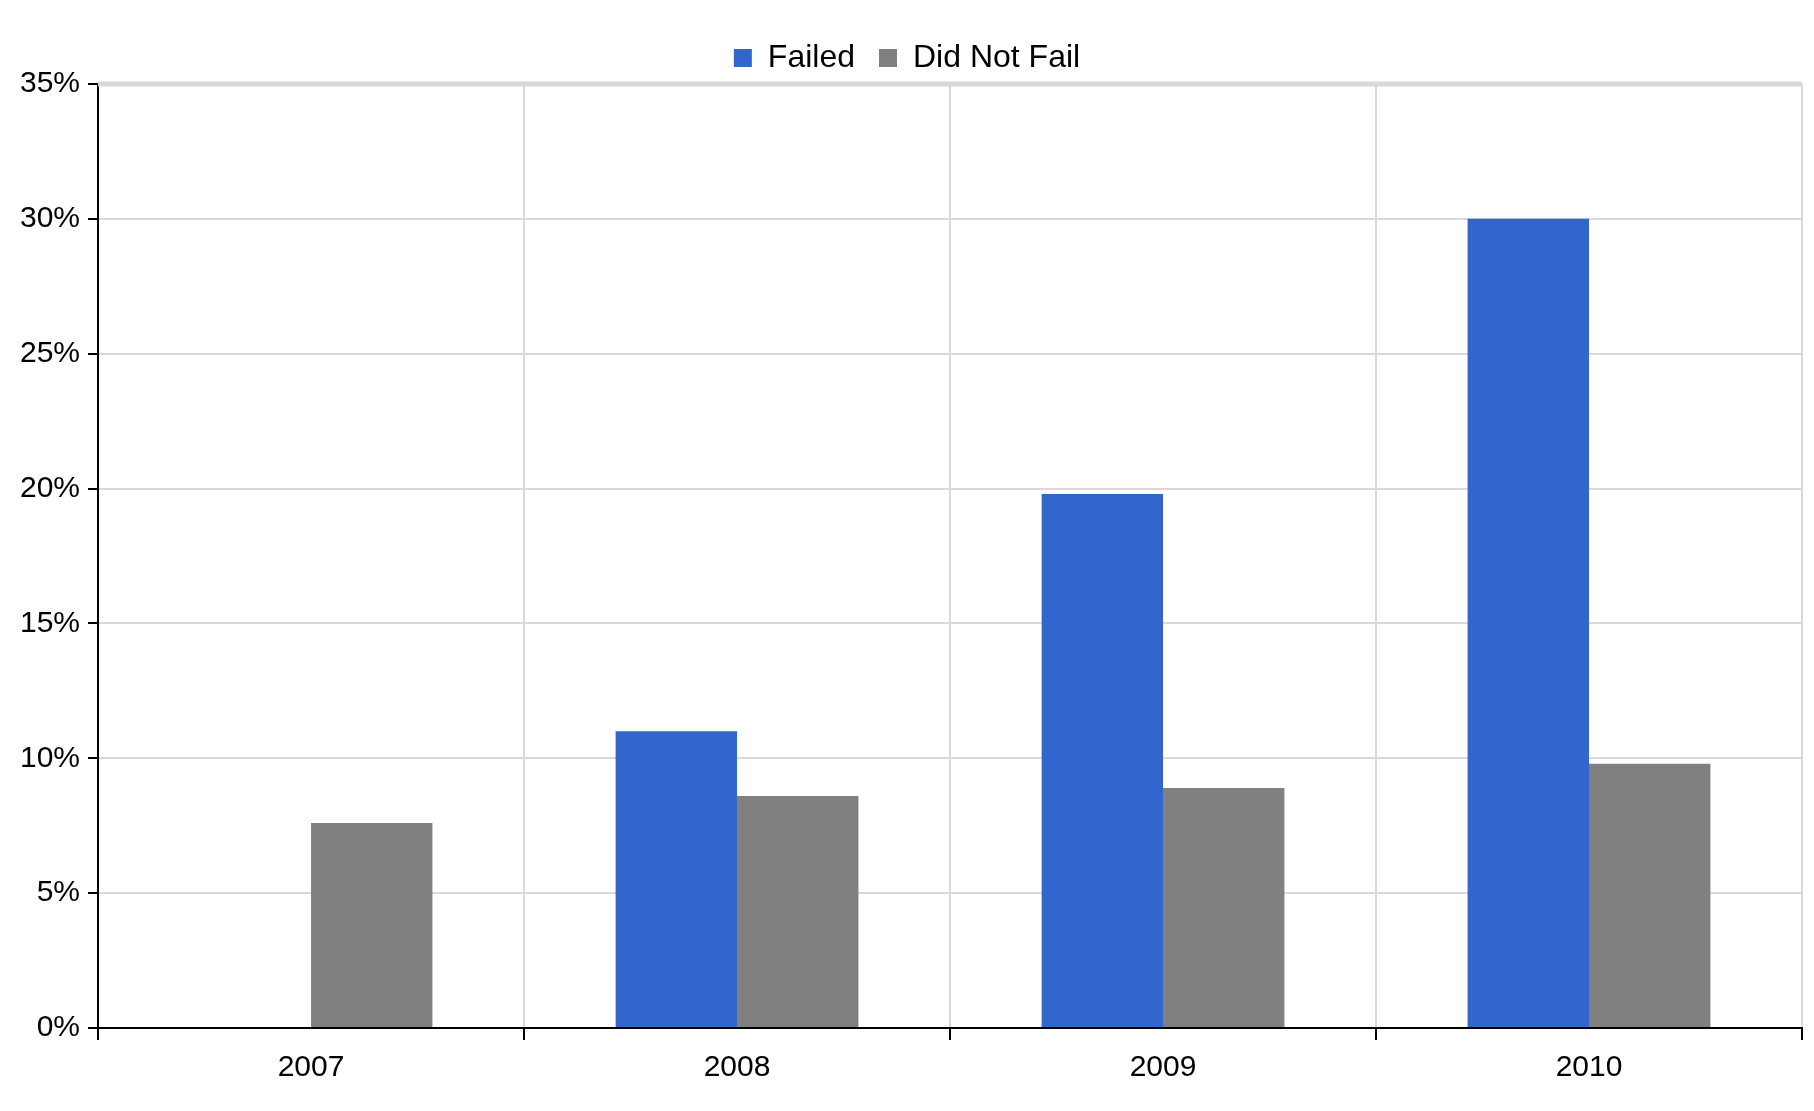 The image size is (1814, 1111). Describe the element at coordinates (50, 351) in the screenshot. I see `y-tick-label: 25%` at that location.